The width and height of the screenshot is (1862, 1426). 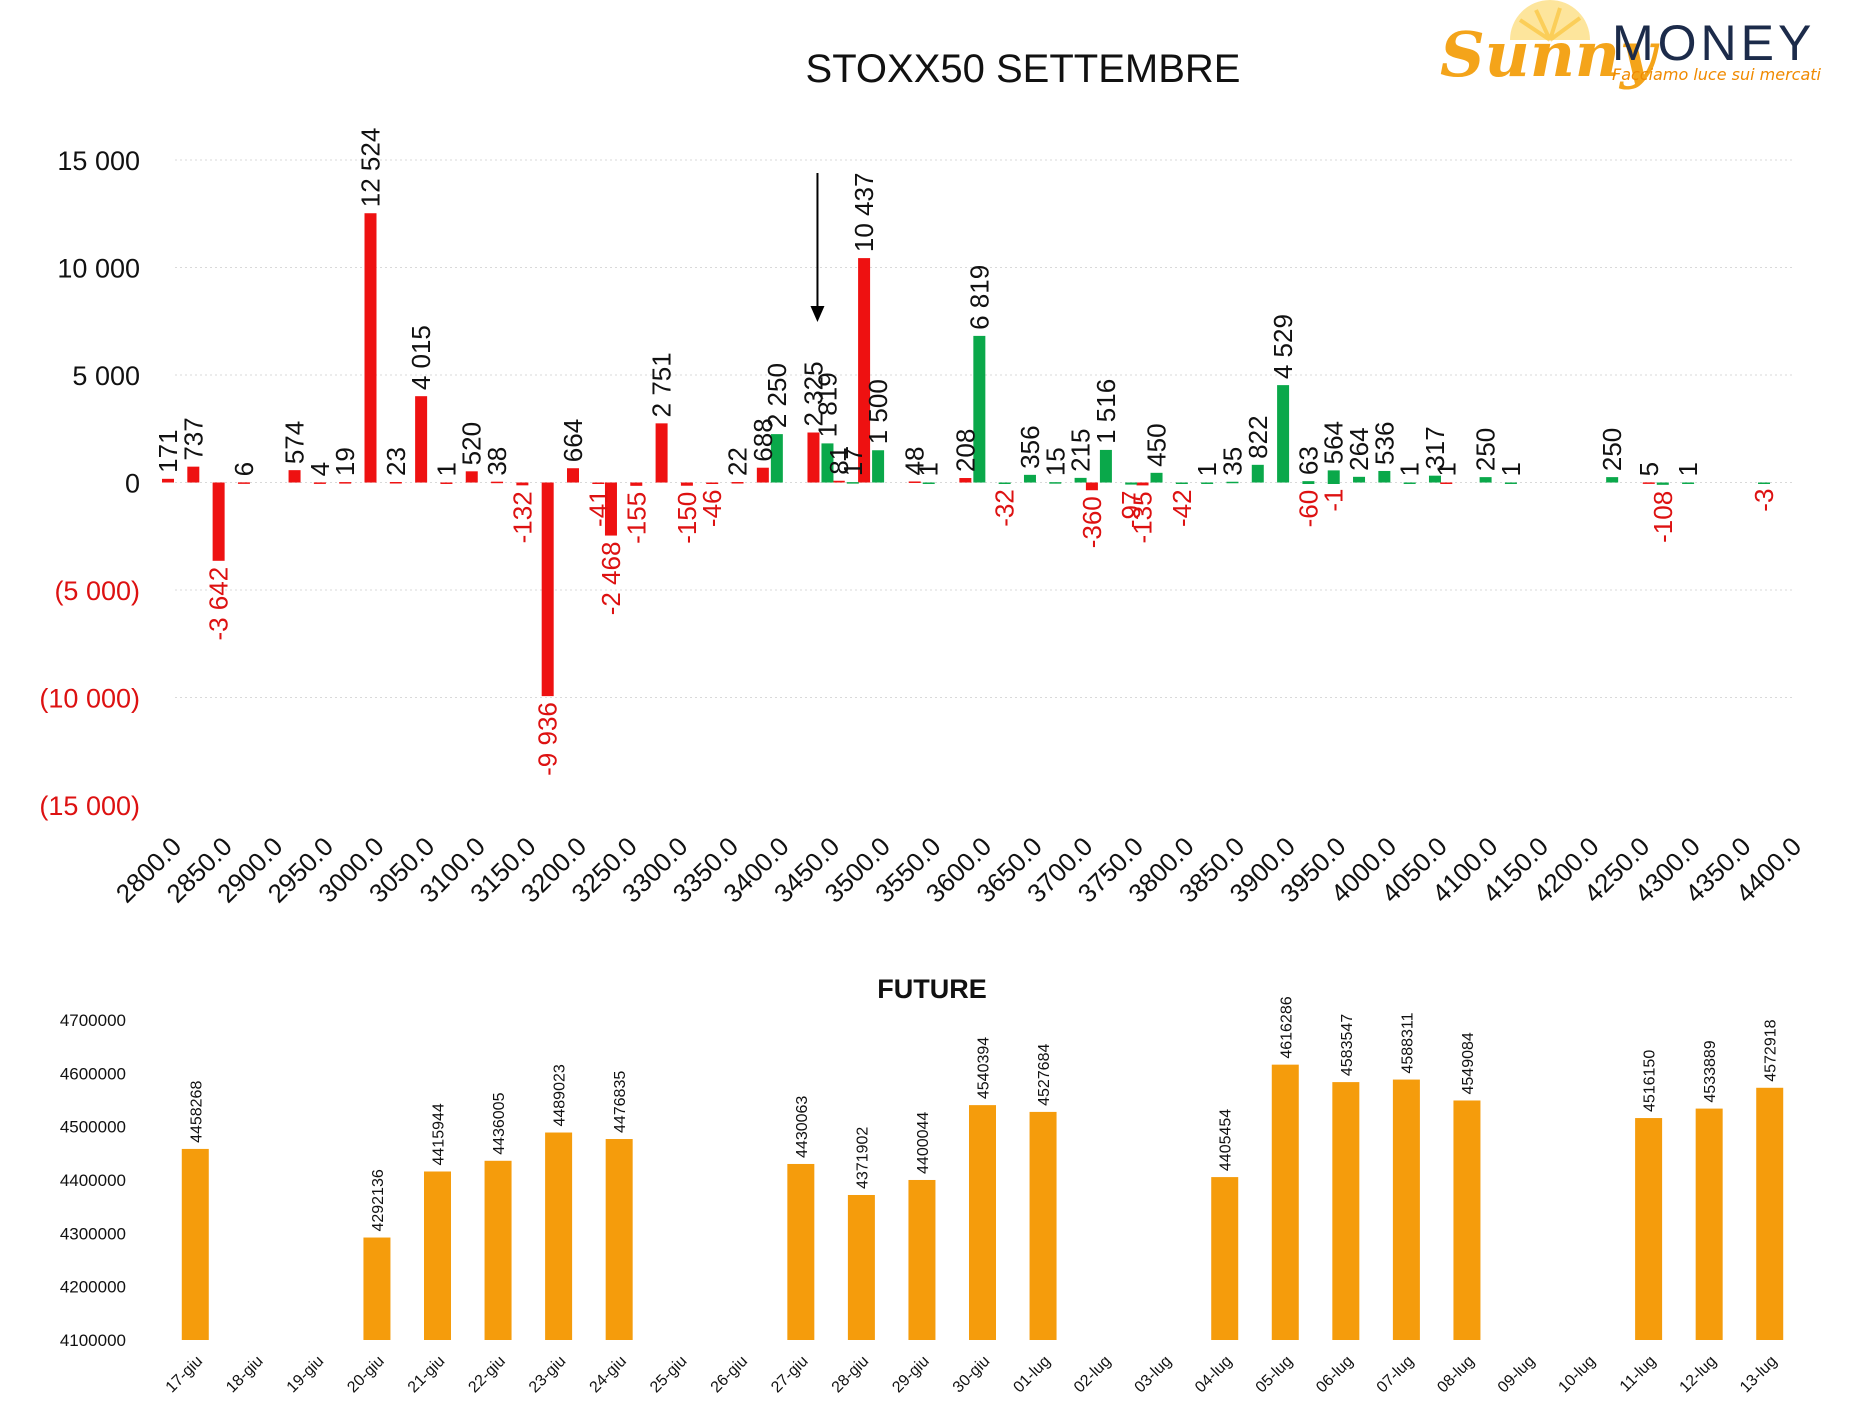 What do you see at coordinates (1663, 517) in the screenshot?
I see `main-data-label: -108` at bounding box center [1663, 517].